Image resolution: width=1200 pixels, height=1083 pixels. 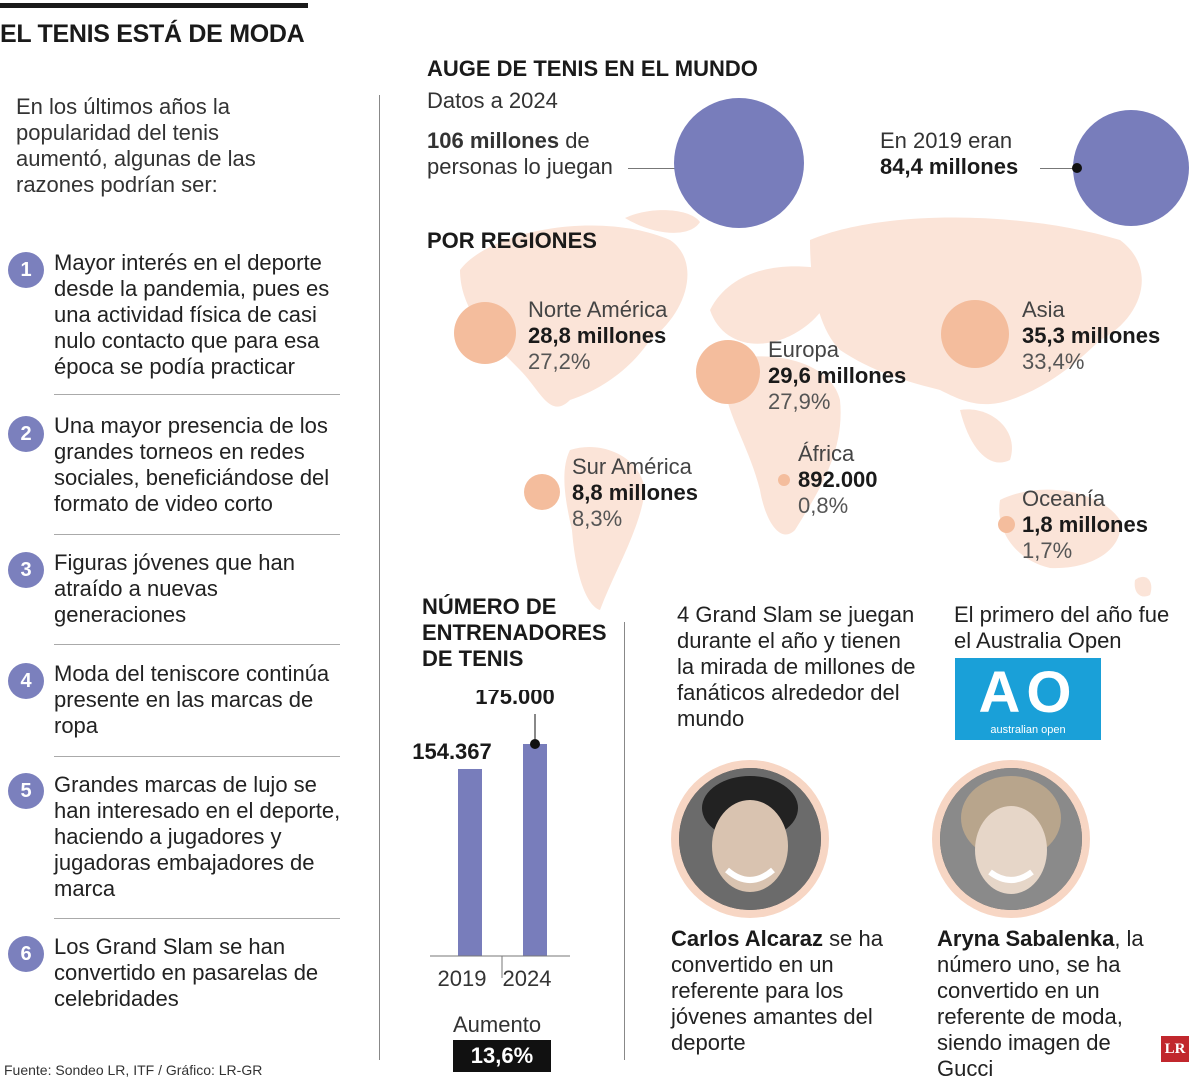 I want to click on players-2024-bubble, so click(x=739, y=163).